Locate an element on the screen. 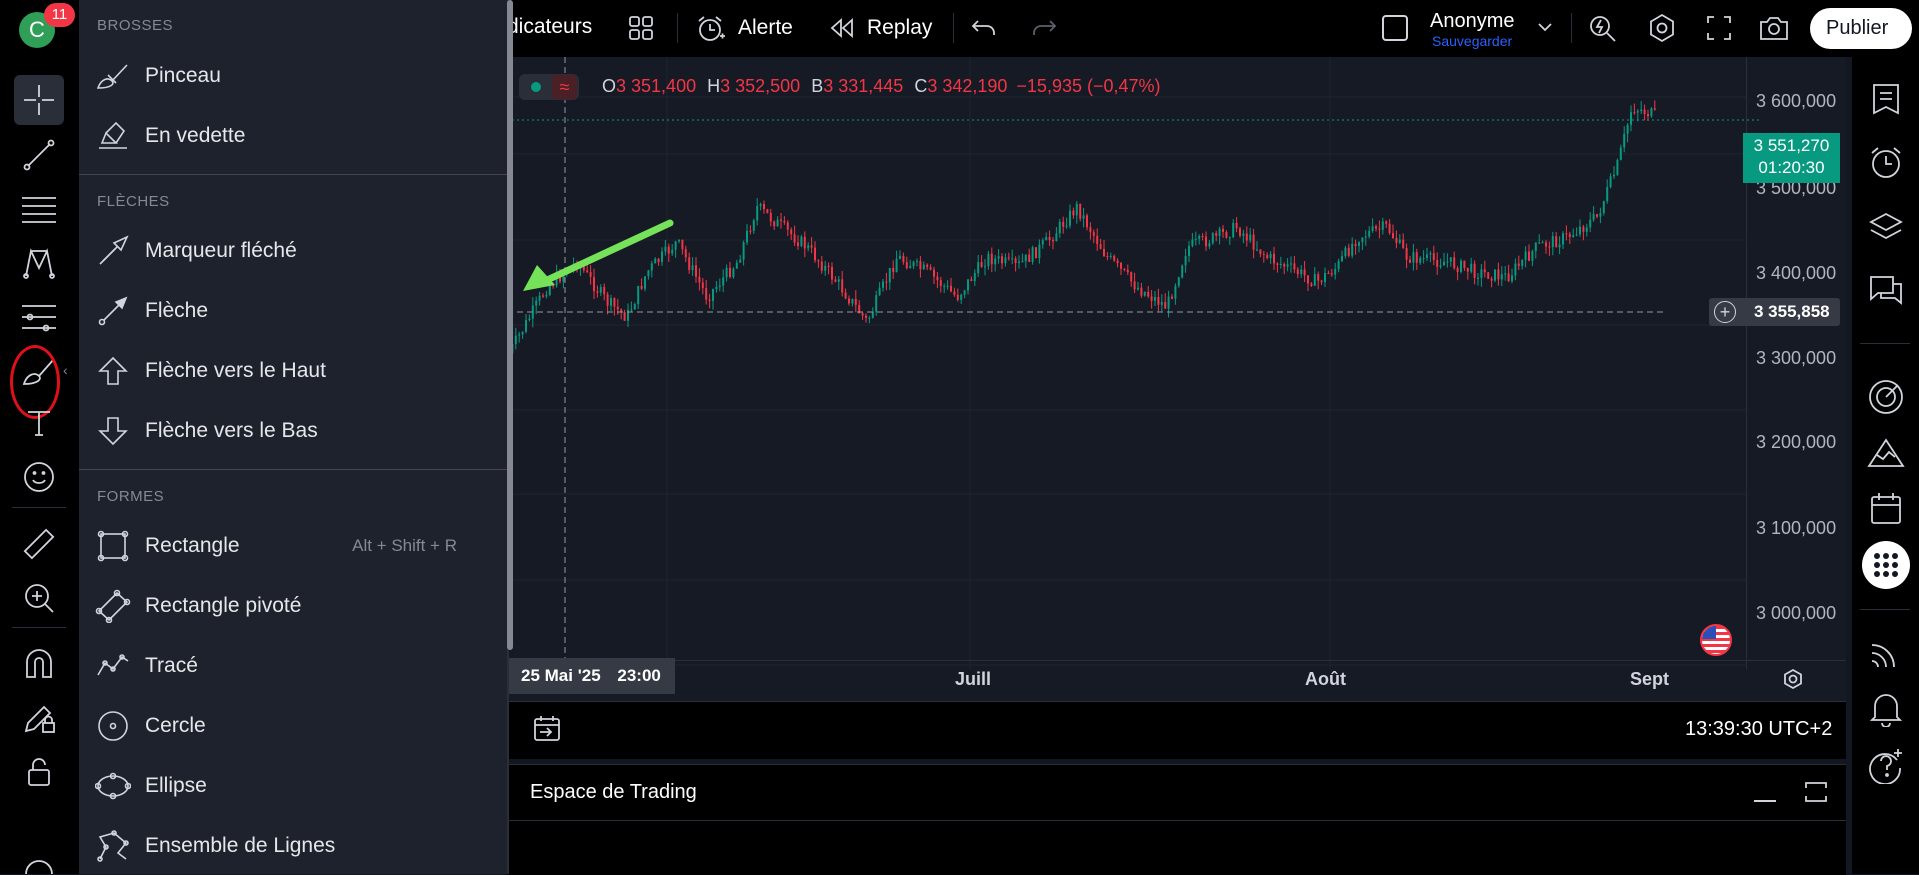  maximize-panel-icon is located at coordinates (1816, 792).